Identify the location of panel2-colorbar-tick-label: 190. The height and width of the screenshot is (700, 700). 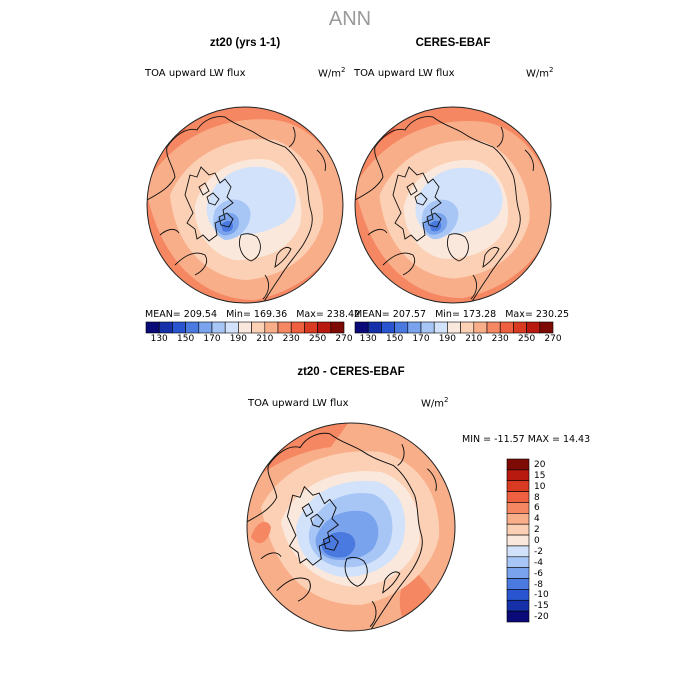
(447, 339).